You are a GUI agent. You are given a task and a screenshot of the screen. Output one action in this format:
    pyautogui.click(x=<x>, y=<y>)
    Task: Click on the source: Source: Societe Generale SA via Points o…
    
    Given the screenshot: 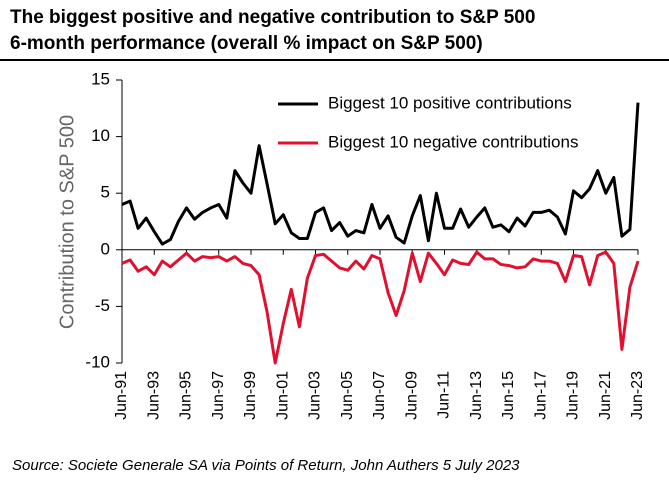 What is the action you would take?
    pyautogui.click(x=266, y=465)
    